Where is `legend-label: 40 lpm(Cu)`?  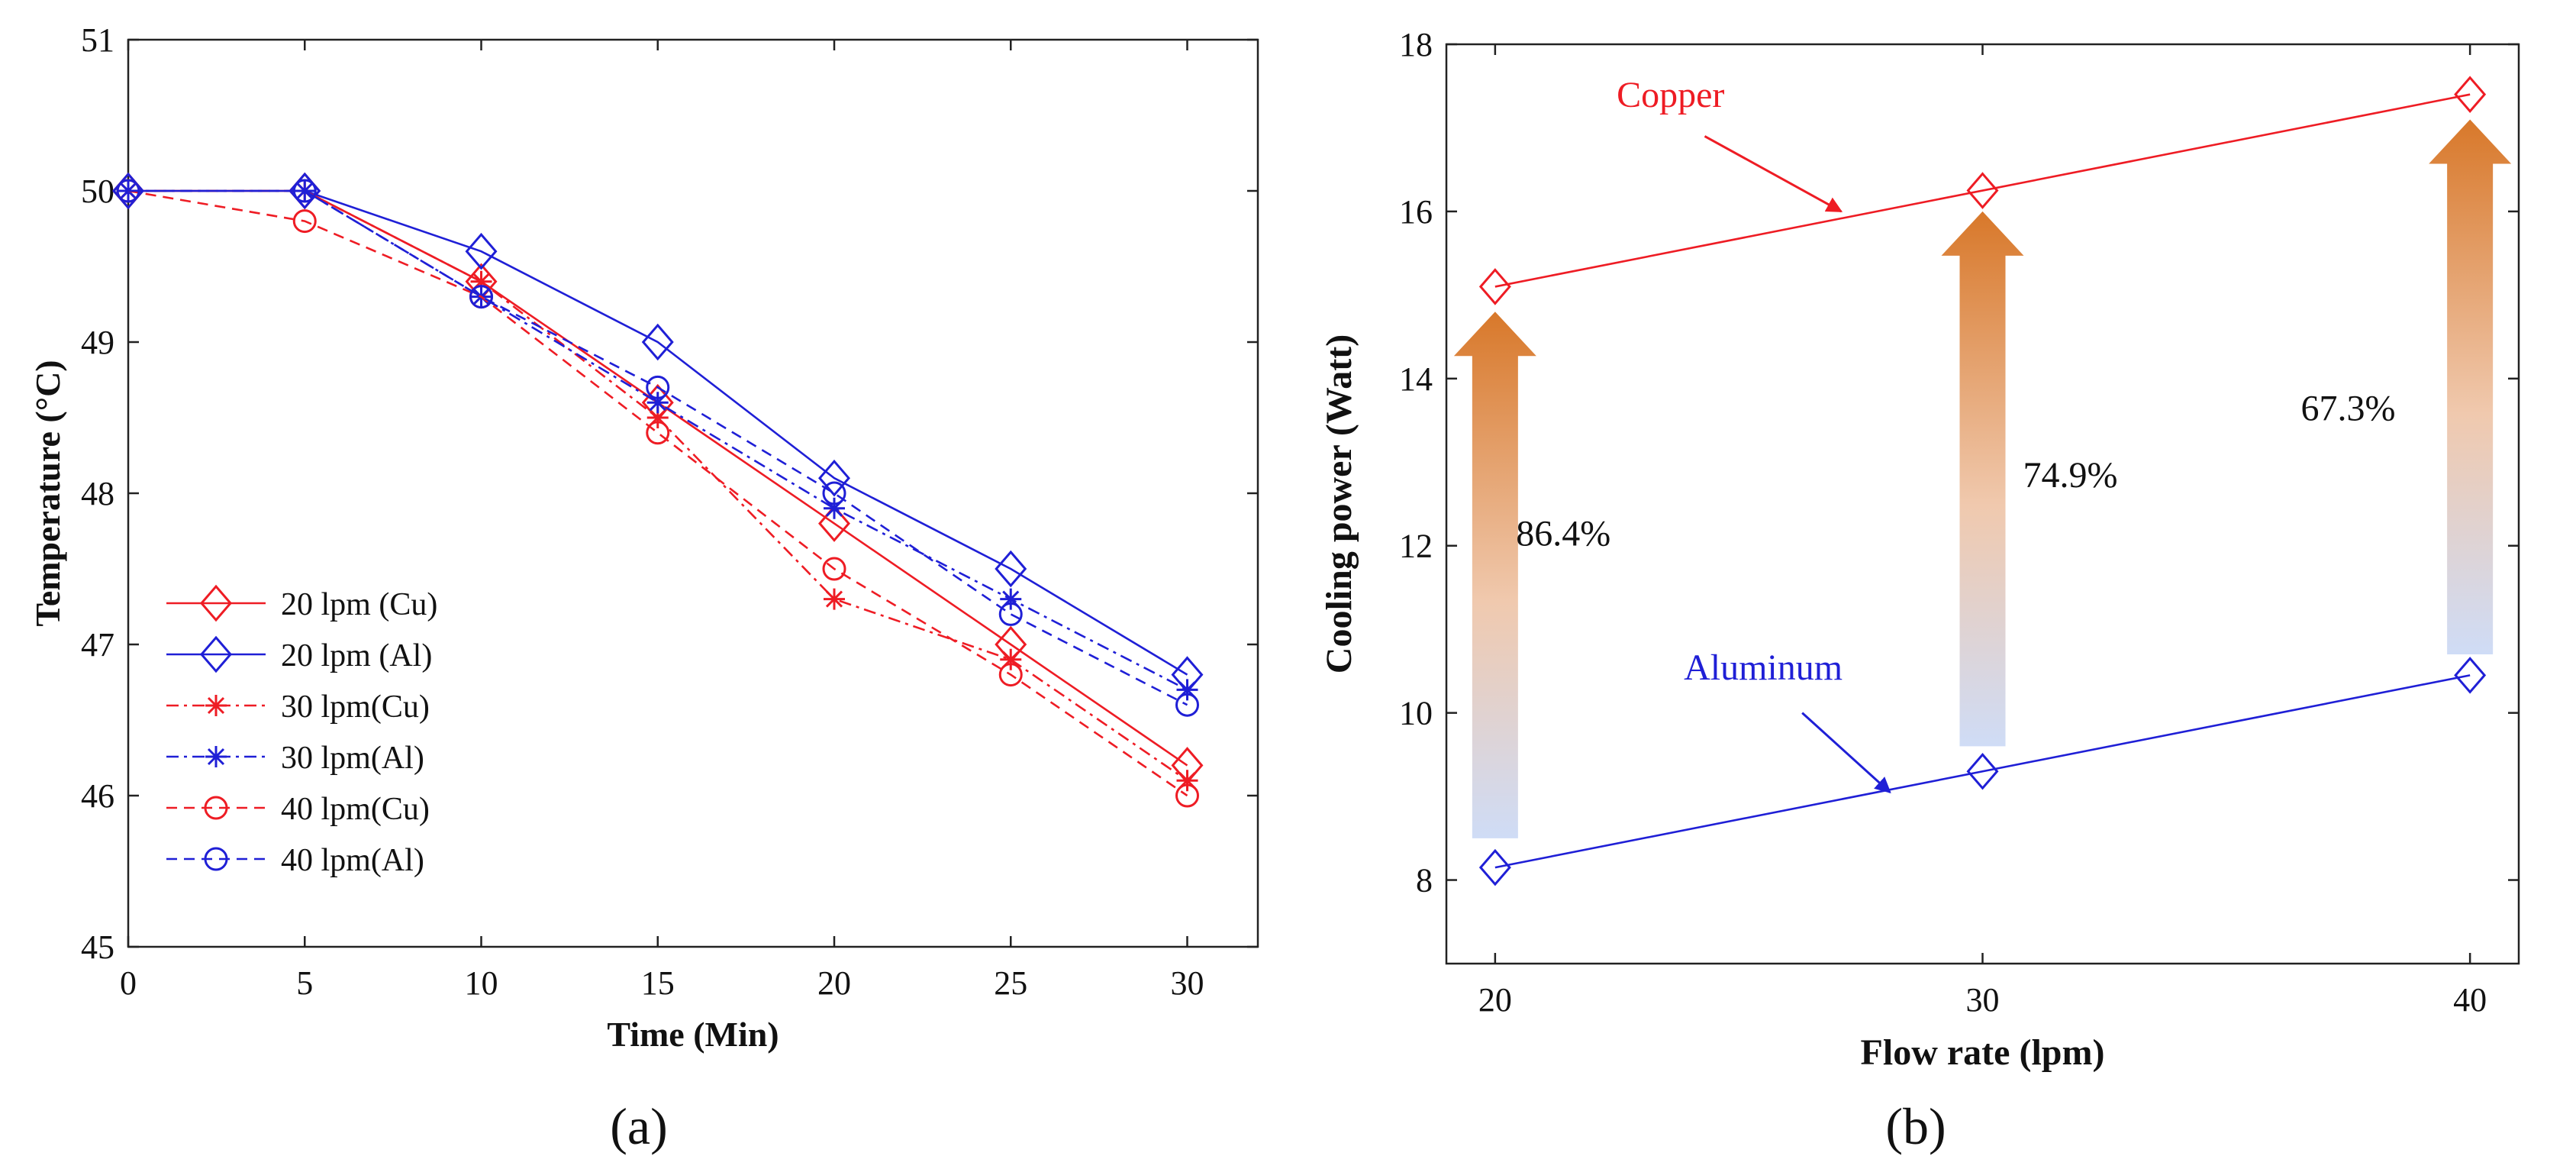
legend-label: 40 lpm(Cu) is located at coordinates (355, 809).